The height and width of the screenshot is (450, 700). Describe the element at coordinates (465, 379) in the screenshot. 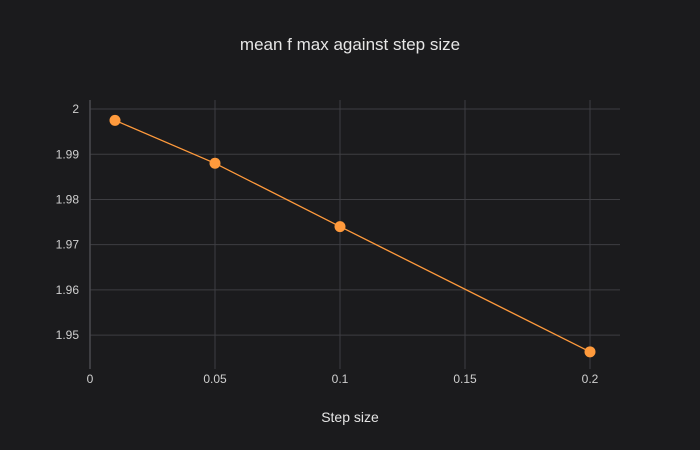

I see `x-tick-label: 0.15` at that location.